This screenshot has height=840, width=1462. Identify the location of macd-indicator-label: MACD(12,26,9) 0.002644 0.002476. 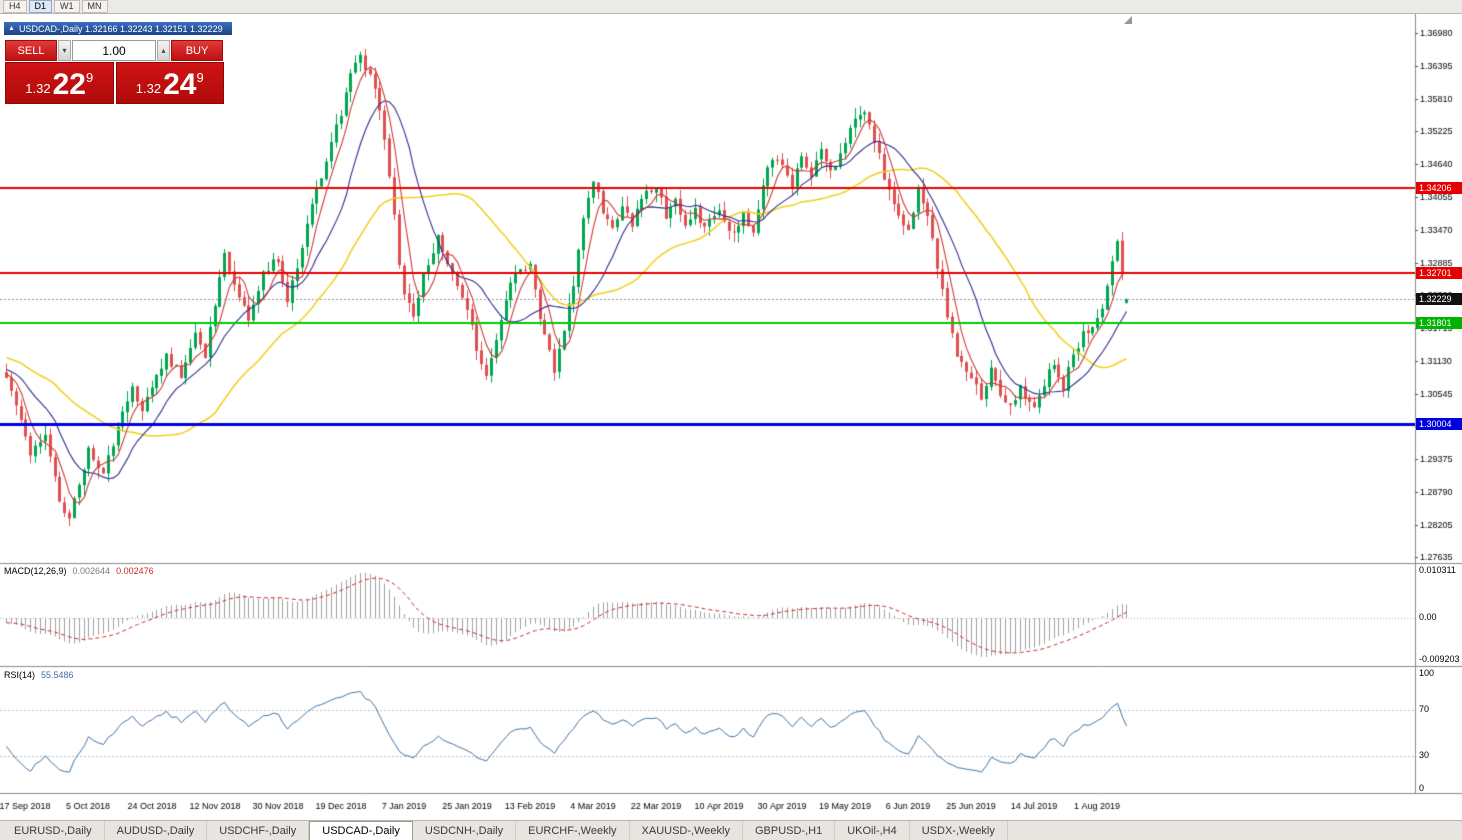
(79, 571).